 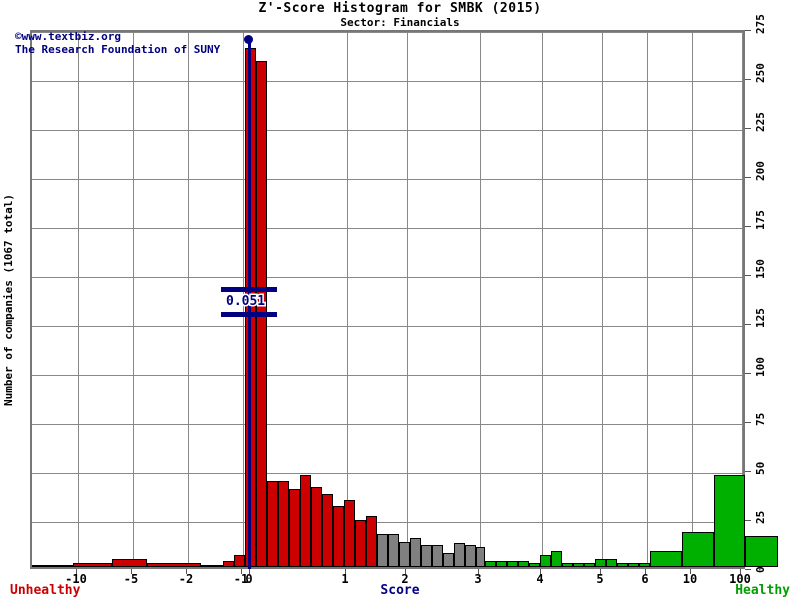 I want to click on y-axis-label: Number of companies (1067 total), so click(x=8, y=300).